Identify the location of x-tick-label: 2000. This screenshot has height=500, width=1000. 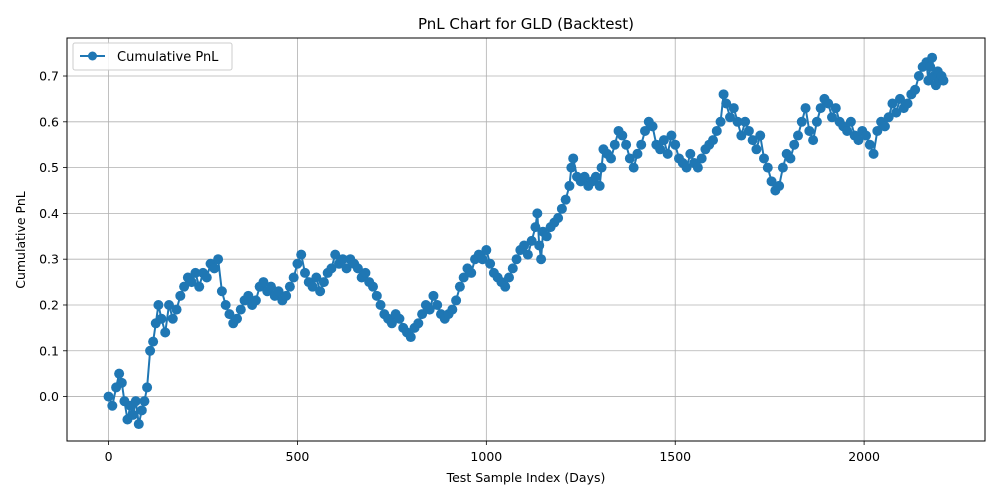
(864, 456).